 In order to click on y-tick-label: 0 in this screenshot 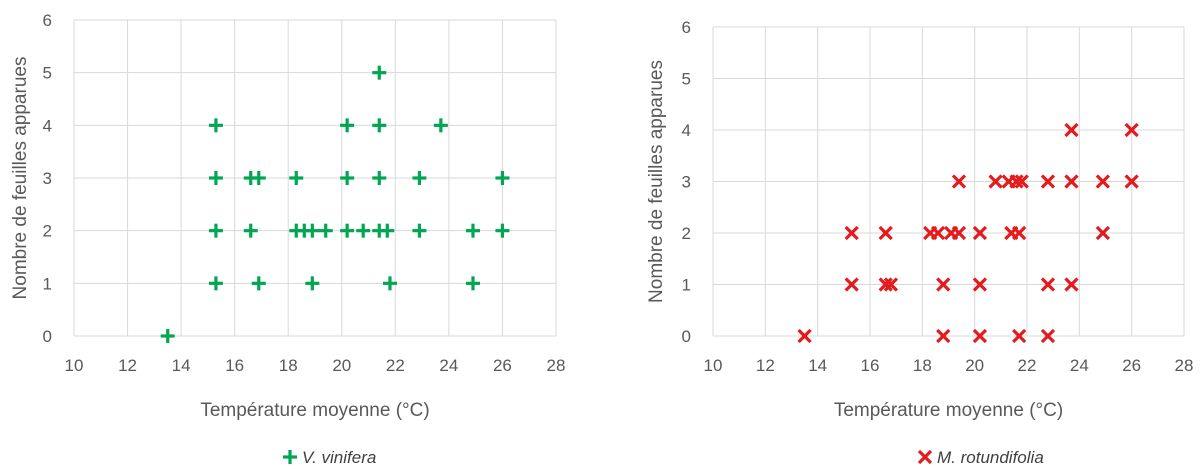, I will do `click(686, 336)`.